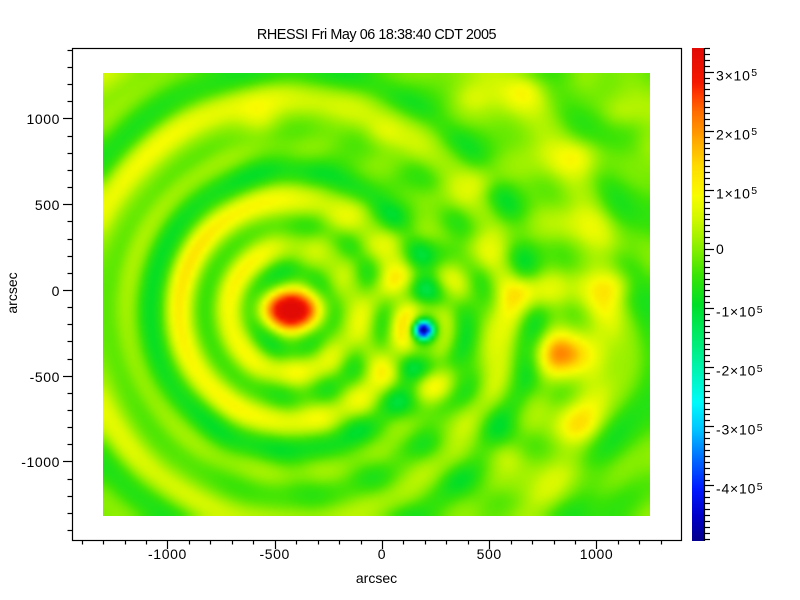 The image size is (800, 600). What do you see at coordinates (708, 294) in the screenshot?
I see `colorbar-axis` at bounding box center [708, 294].